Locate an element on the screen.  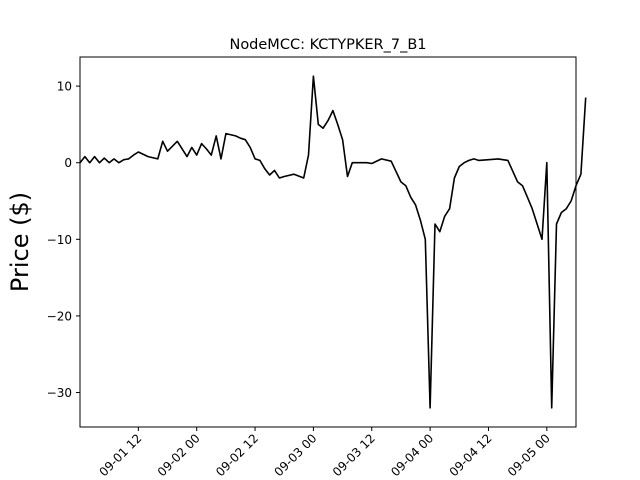
x-tick-label: 09-03 12 is located at coordinates (354, 455).